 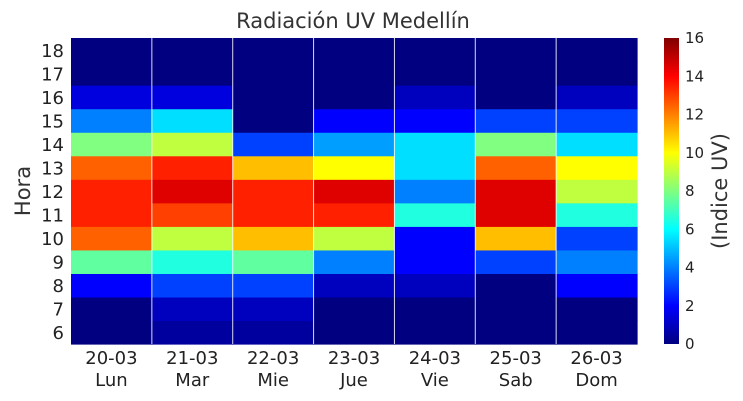 What do you see at coordinates (694, 38) in the screenshot?
I see `colorbar-tick-label: 16` at bounding box center [694, 38].